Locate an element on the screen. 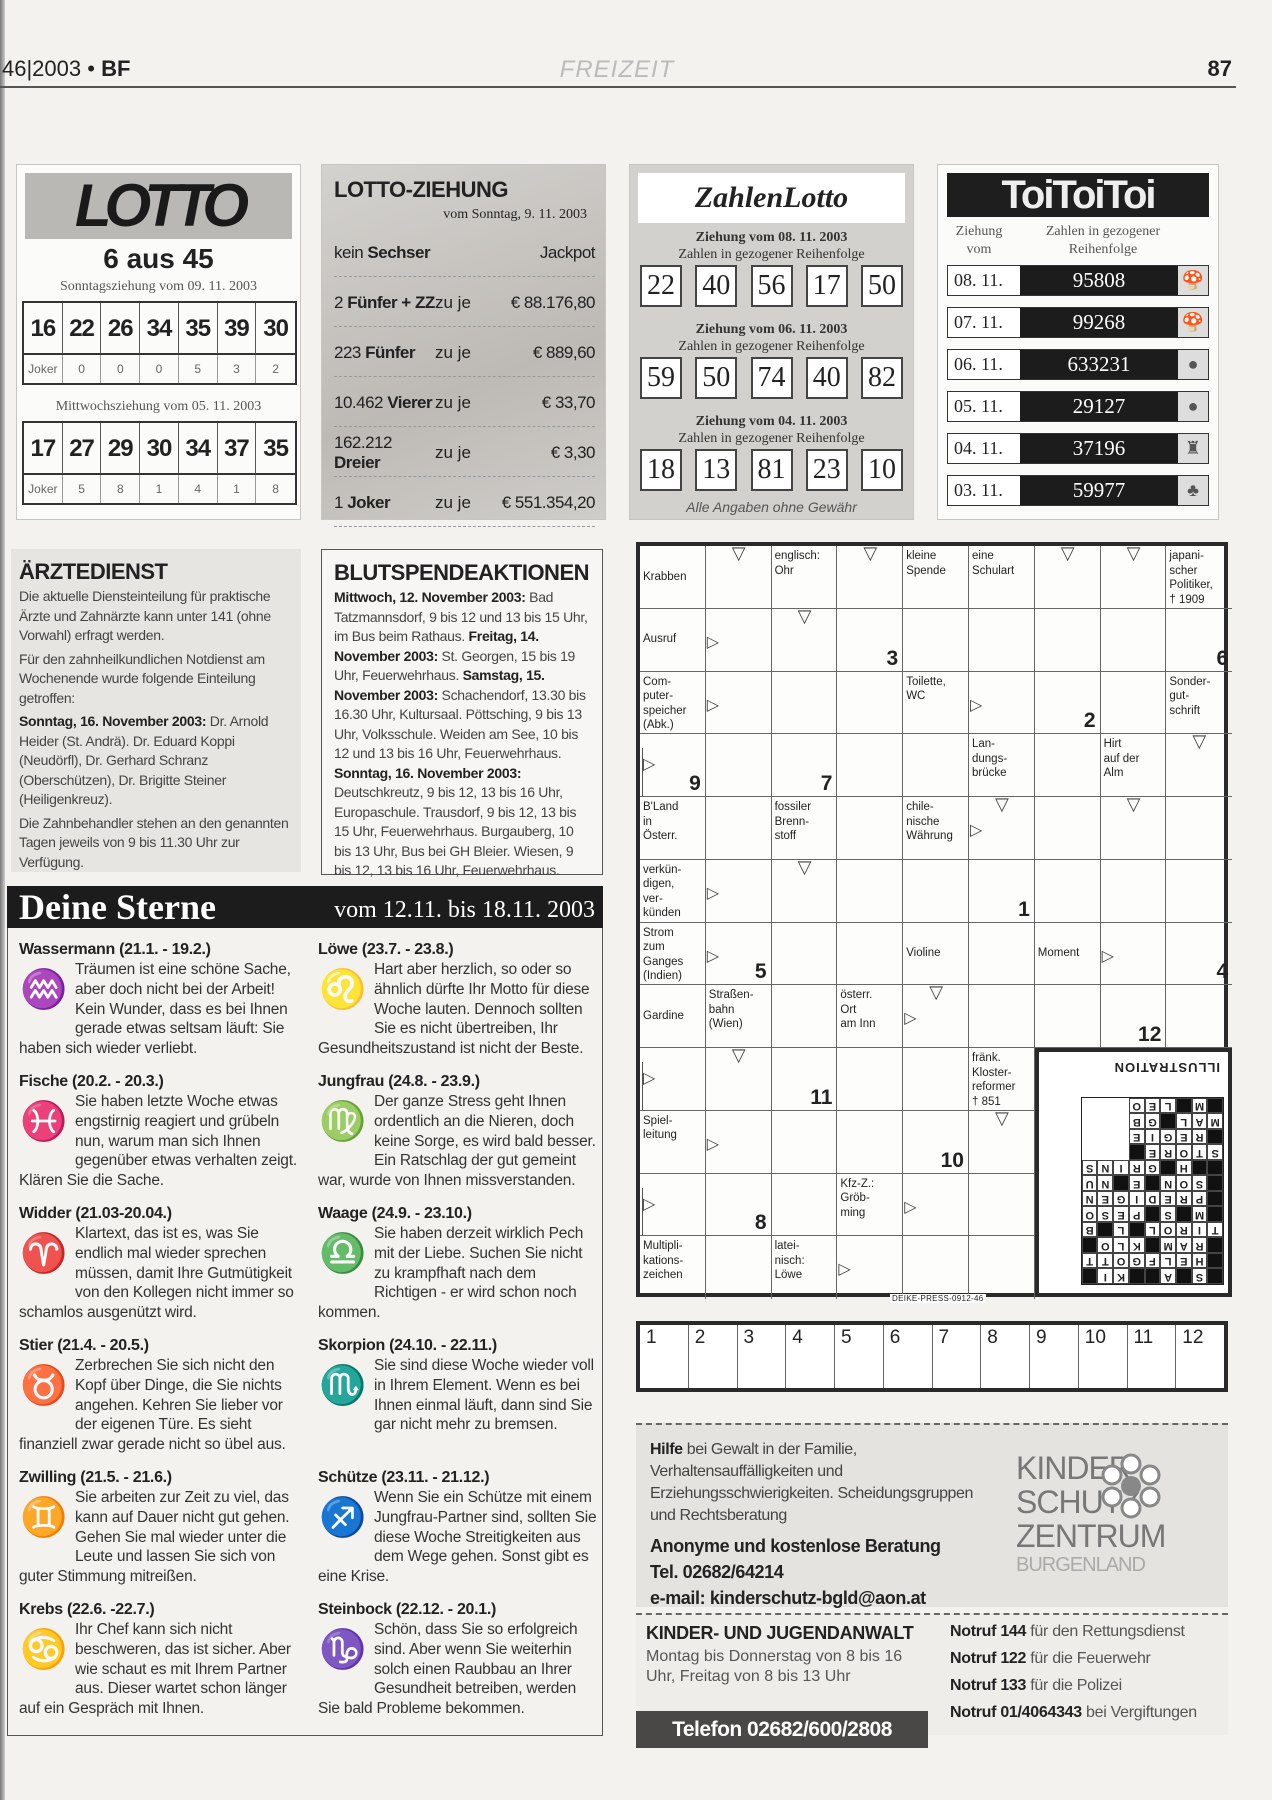 This screenshot has width=1272, height=1800. solution-box: 3 is located at coordinates (762, 1356).